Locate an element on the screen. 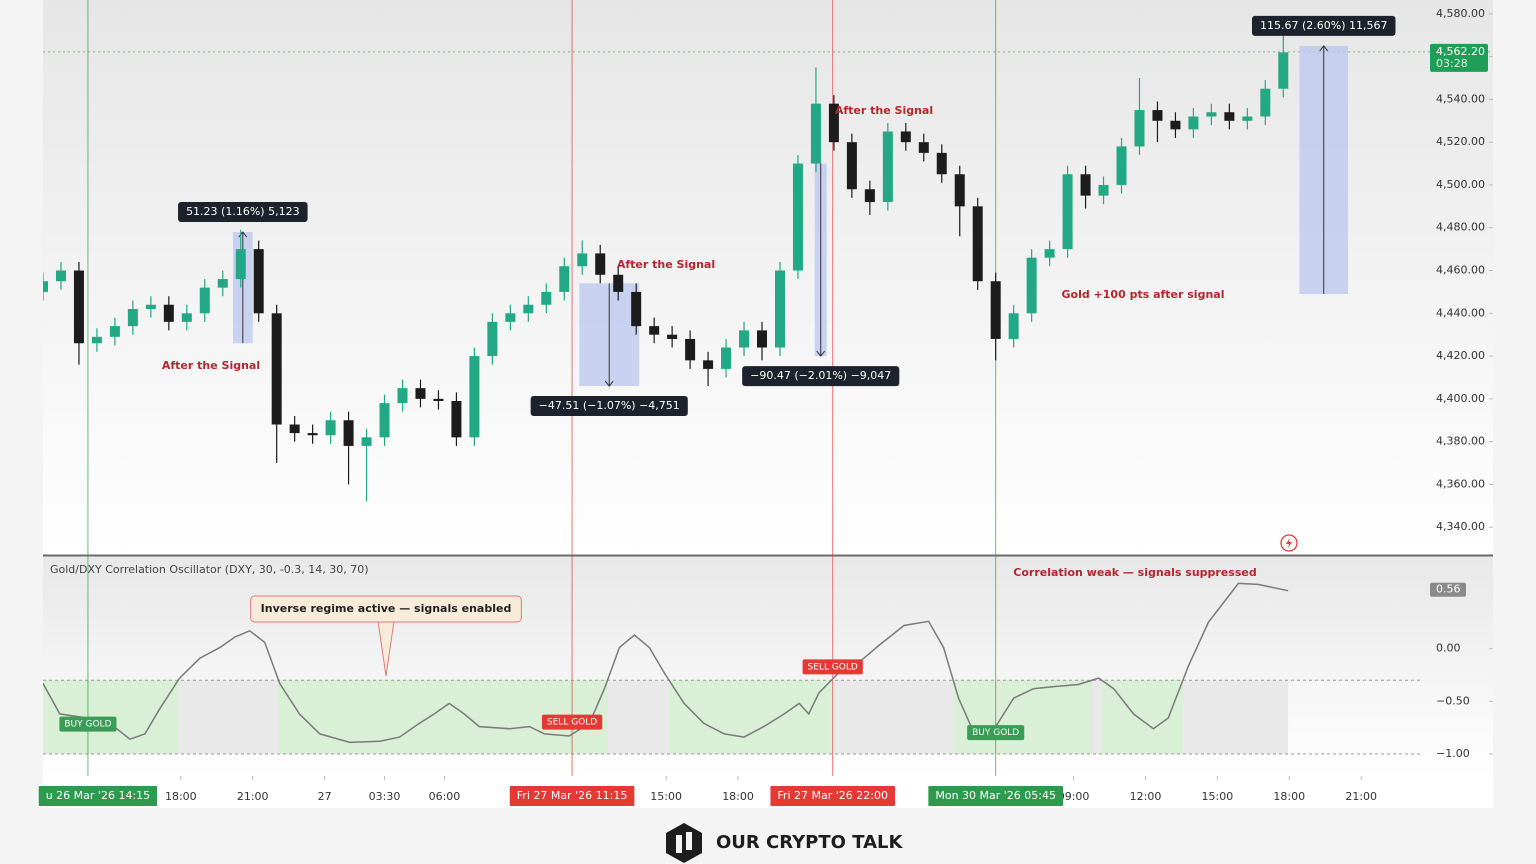  time-axis is located at coordinates (768, 792).